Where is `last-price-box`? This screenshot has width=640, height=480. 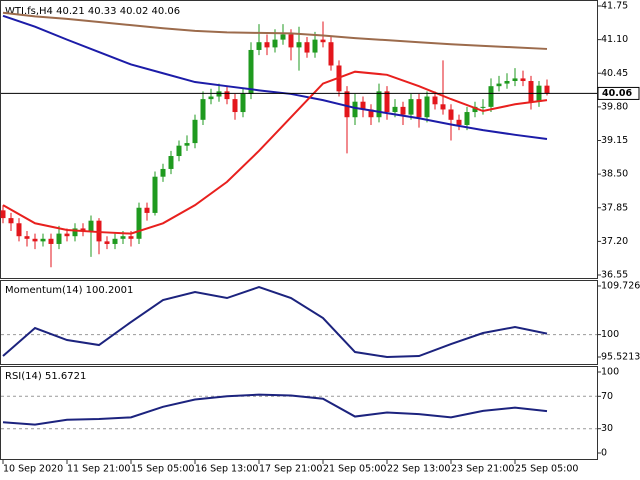
last-price-box is located at coordinates (618, 93).